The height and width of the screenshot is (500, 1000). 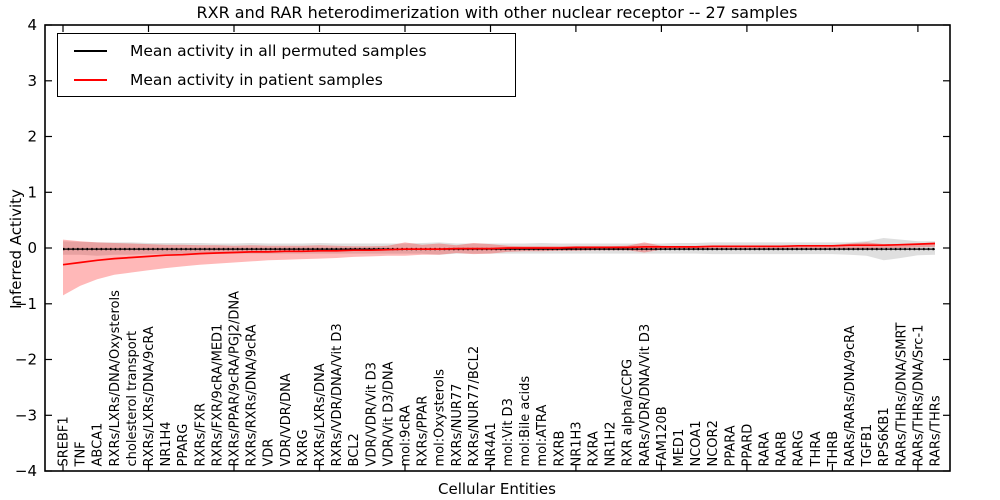 I want to click on legend-line-sample-red, so click(x=90, y=79).